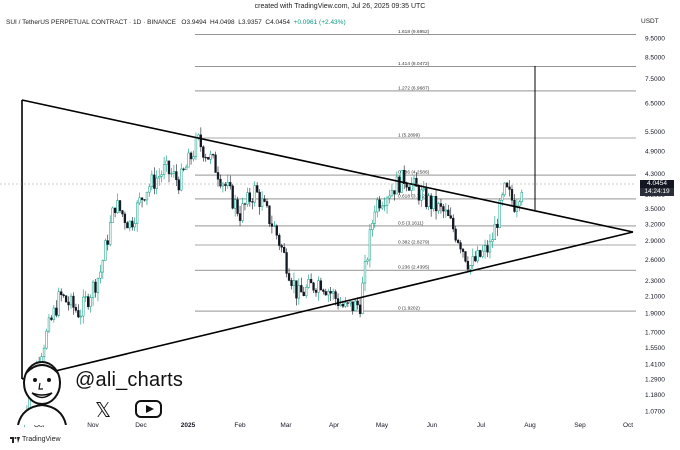  I want to click on y-tick-label: 2.6000, so click(655, 260).